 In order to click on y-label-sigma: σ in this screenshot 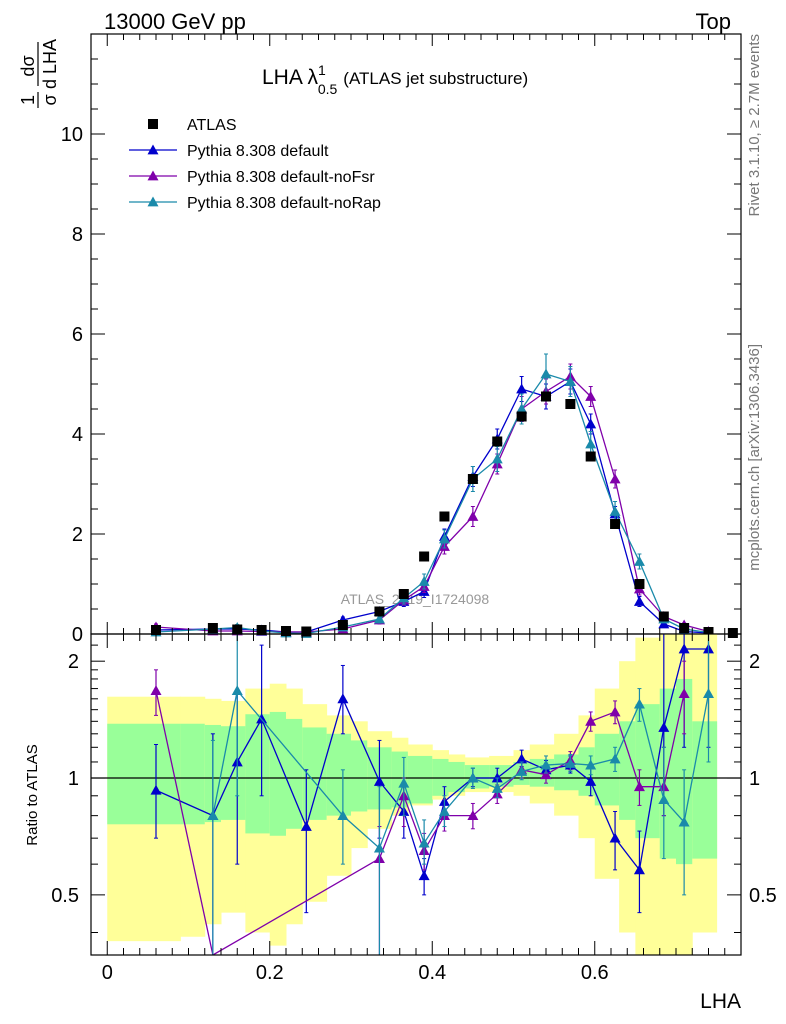, I will do `click(50, 99)`.